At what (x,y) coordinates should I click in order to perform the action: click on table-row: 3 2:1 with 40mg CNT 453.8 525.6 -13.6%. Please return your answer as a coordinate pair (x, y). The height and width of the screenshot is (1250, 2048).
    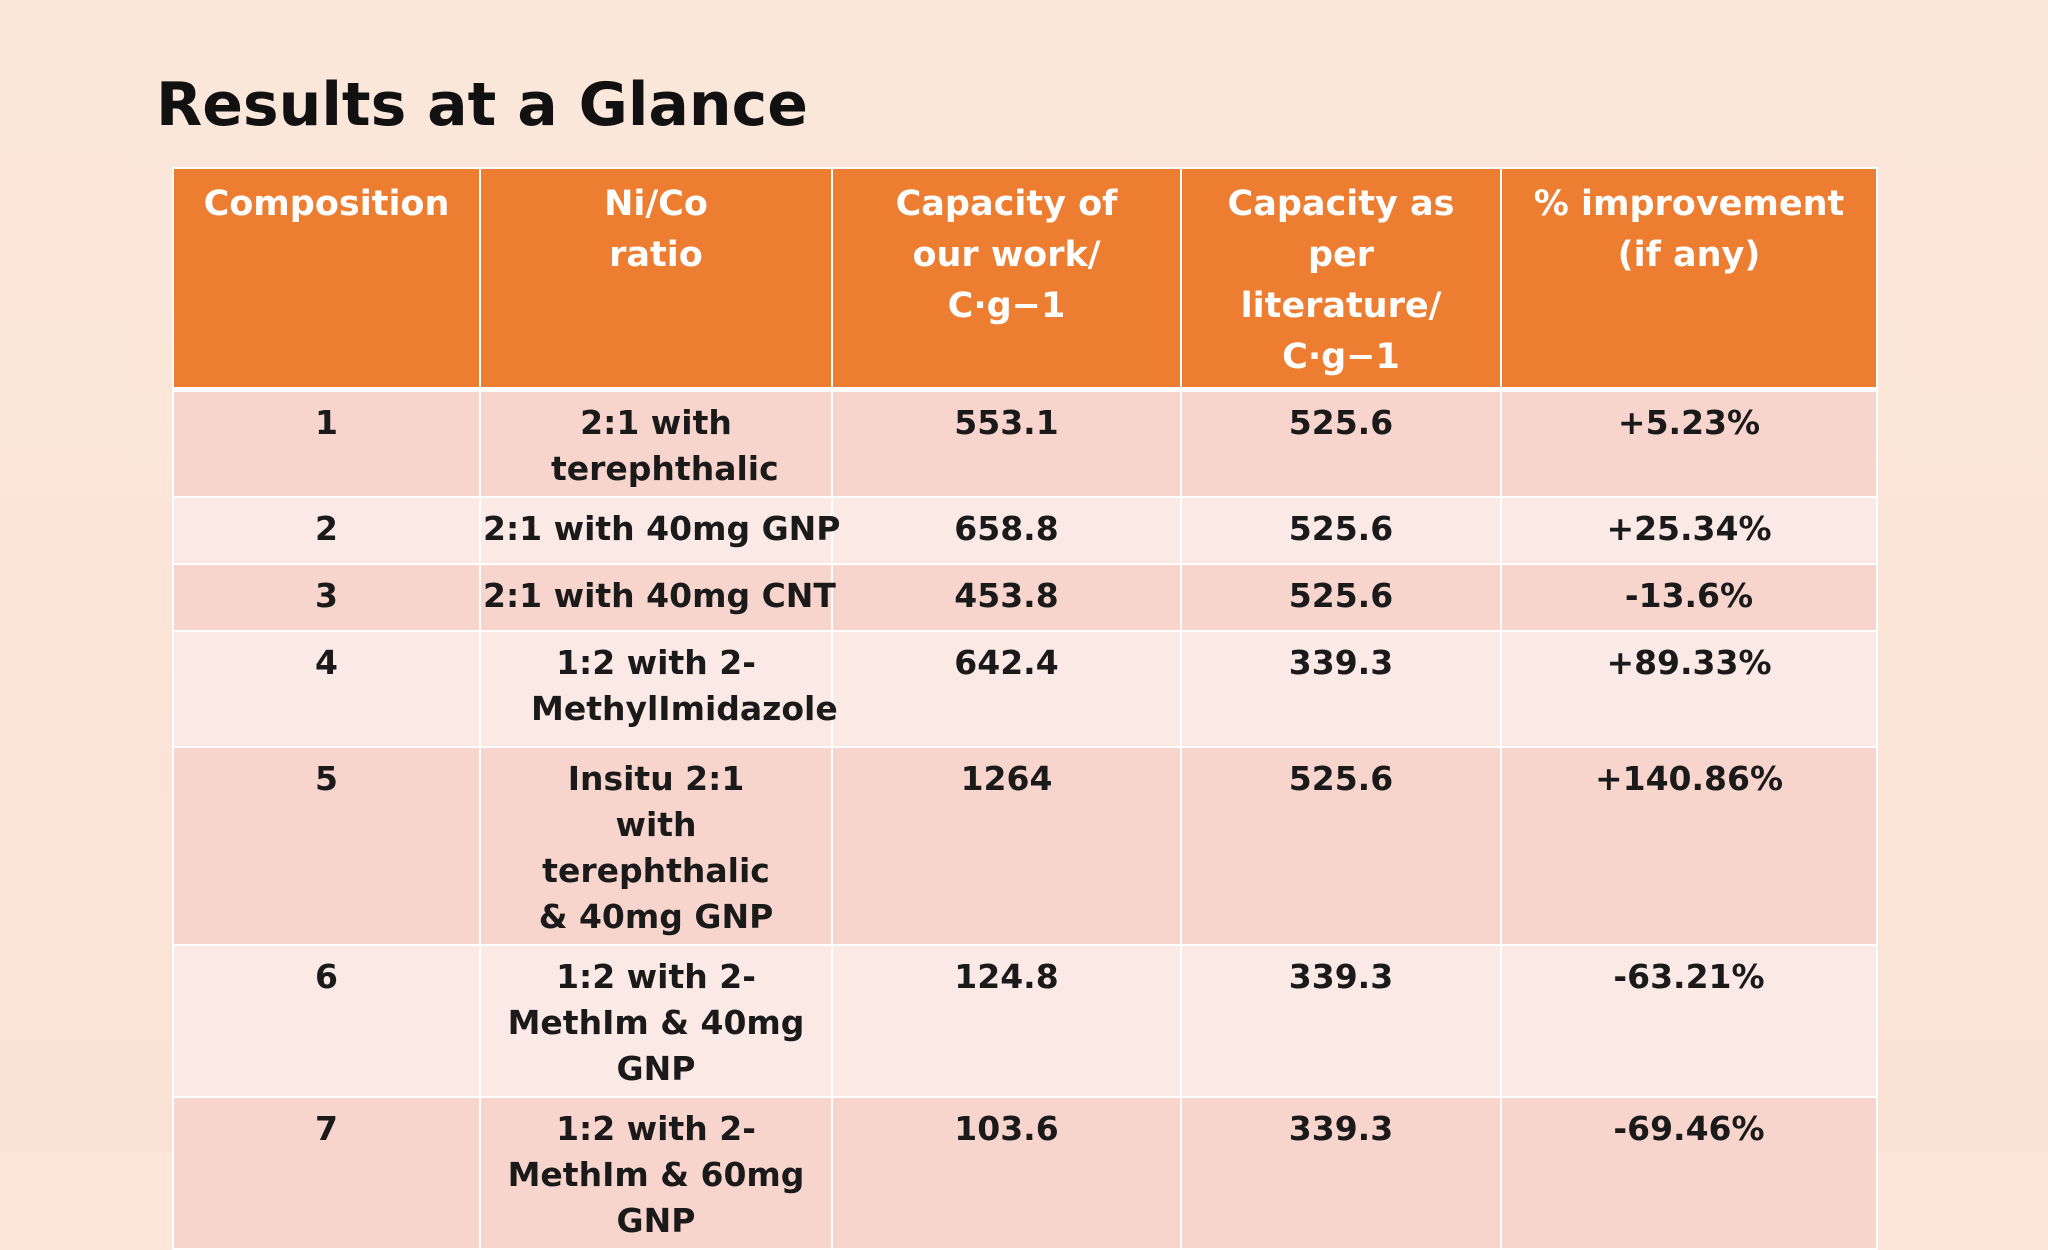
    Looking at the image, I should click on (1025, 597).